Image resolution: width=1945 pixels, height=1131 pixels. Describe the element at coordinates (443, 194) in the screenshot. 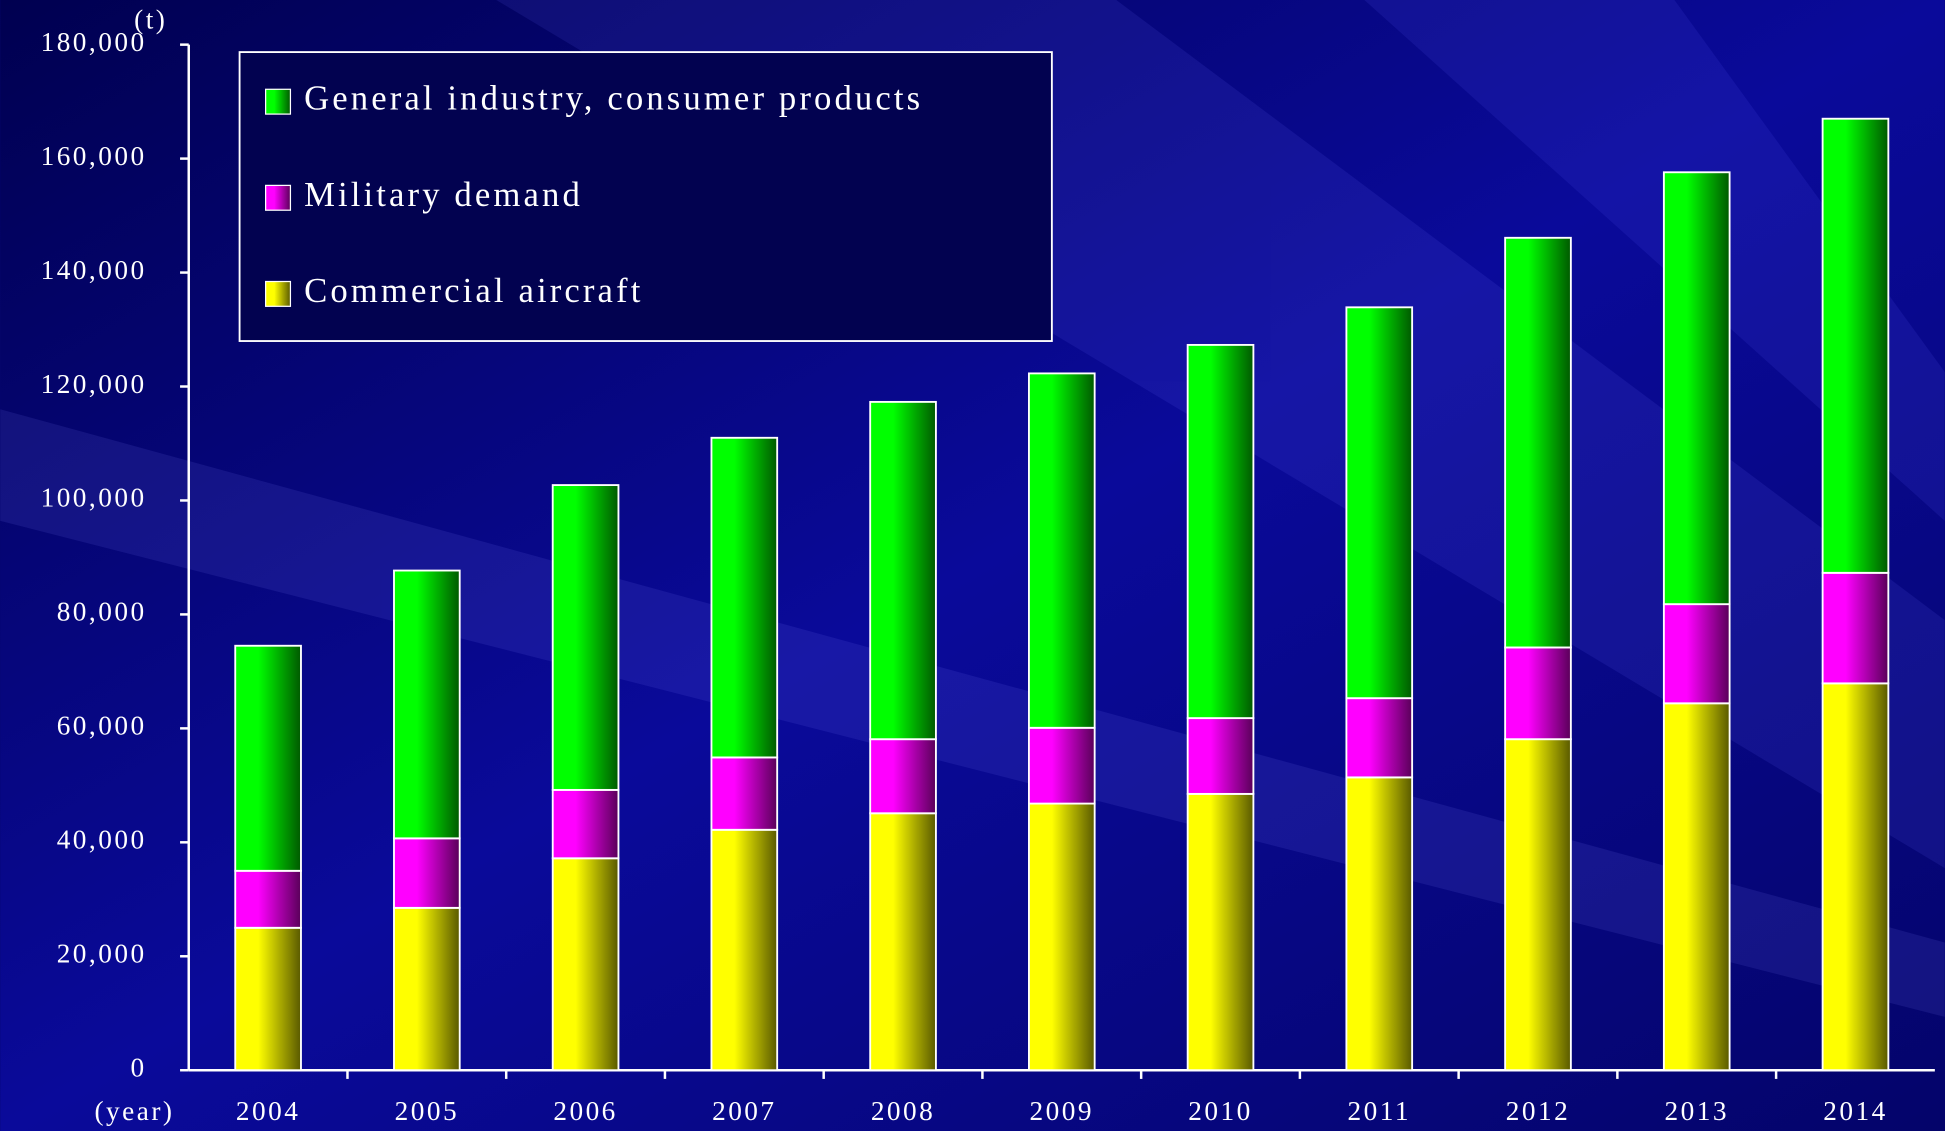

I see `legend-label: Military demand` at that location.